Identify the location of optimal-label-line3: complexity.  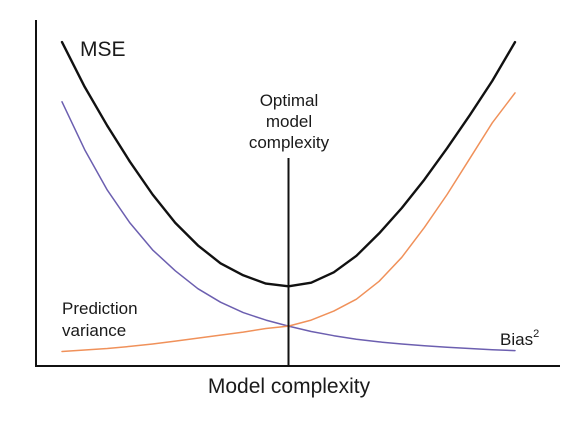
(289, 142).